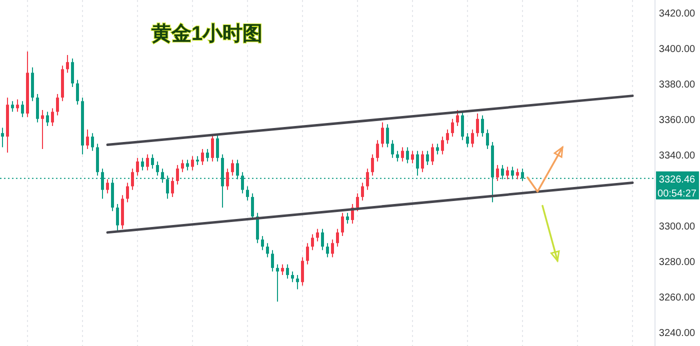 Image resolution: width=700 pixels, height=346 pixels. What do you see at coordinates (677, 298) in the screenshot?
I see `y-tick-label: 3260.00` at bounding box center [677, 298].